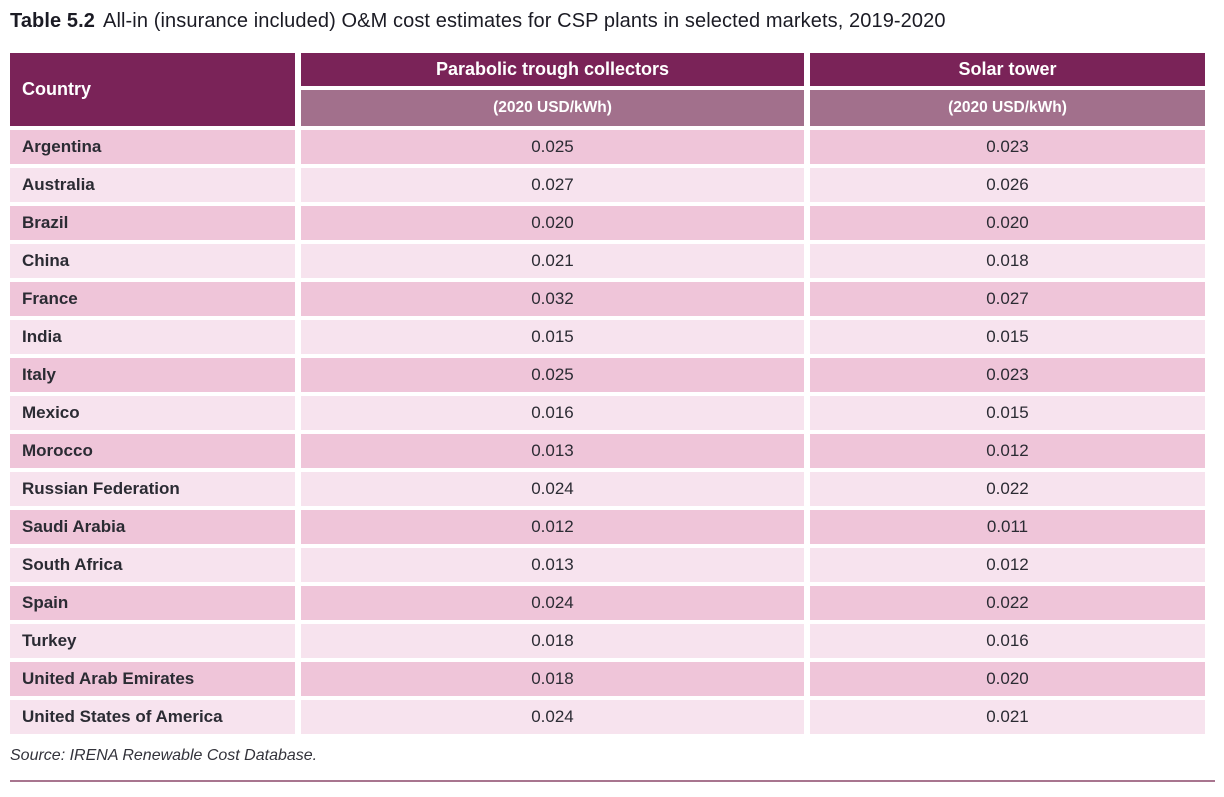 The width and height of the screenshot is (1224, 797). I want to click on bottom-rule, so click(612, 781).